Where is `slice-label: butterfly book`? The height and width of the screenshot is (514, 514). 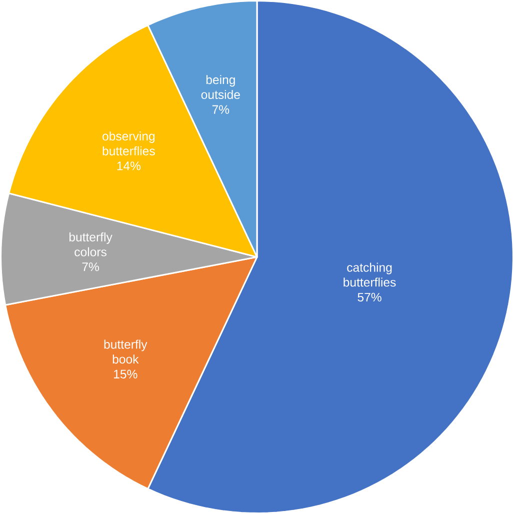 slice-label: butterfly book is located at coordinates (126, 352).